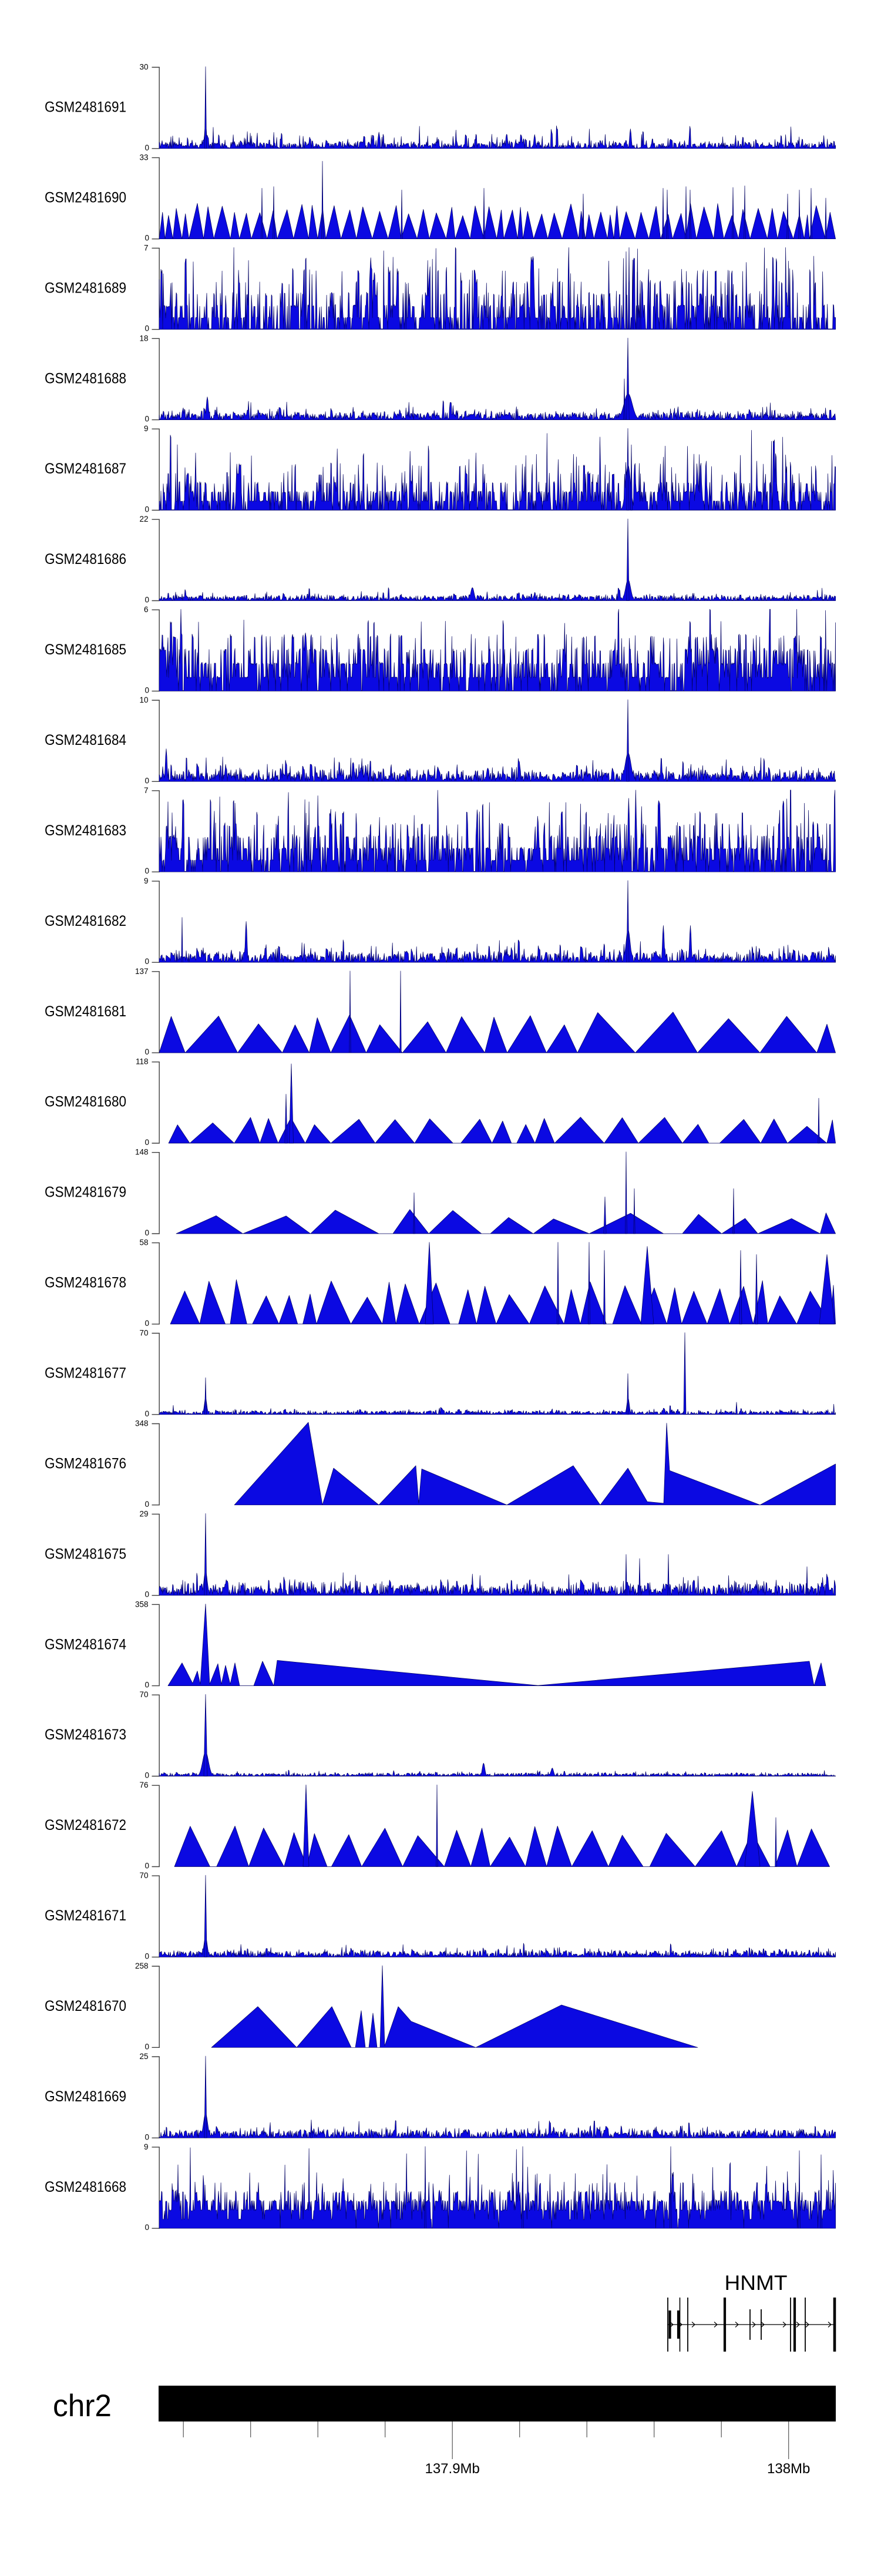 The height and width of the screenshot is (2576, 881). What do you see at coordinates (85, 1735) in the screenshot?
I see `svg-text: GSM2481673` at bounding box center [85, 1735].